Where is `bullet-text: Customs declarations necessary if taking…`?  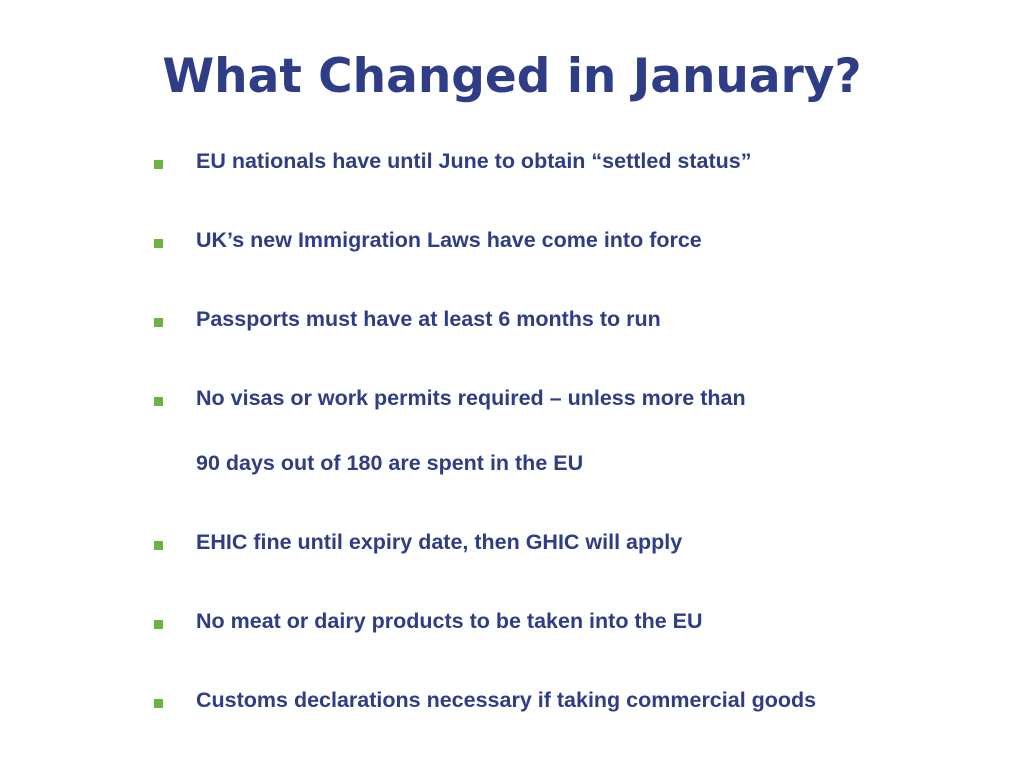 bullet-text: Customs declarations necessary if taking… is located at coordinates (566, 710).